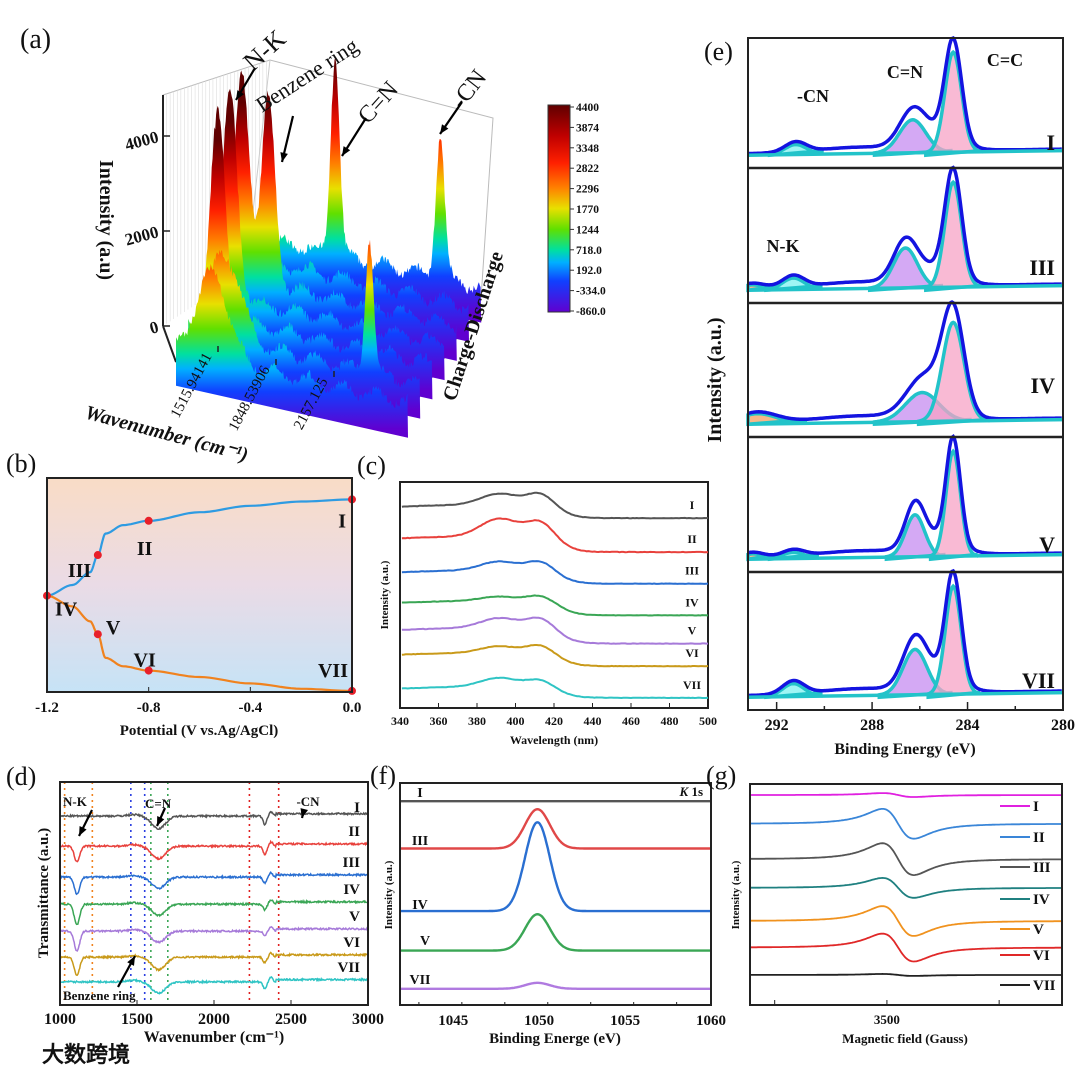 This screenshot has width=1080, height=1071. Describe the element at coordinates (1050, 142) in the screenshot. I see `panel-state-label: I` at that location.